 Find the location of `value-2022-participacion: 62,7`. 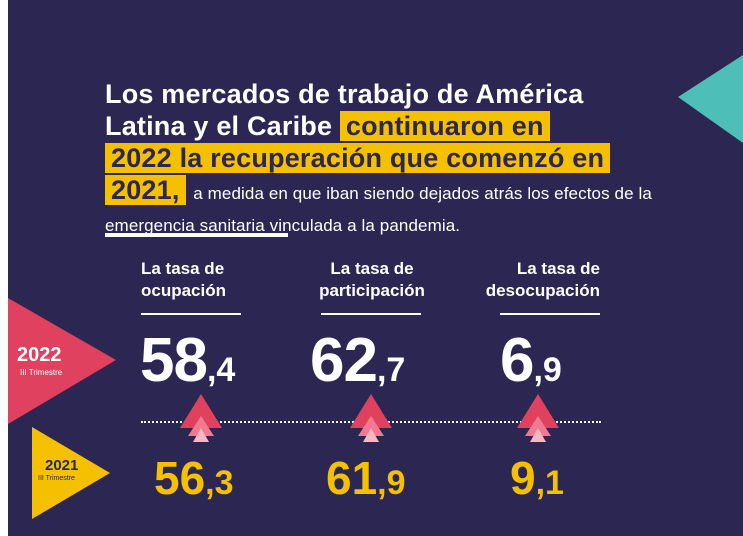

value-2022-participacion: 62,7 is located at coordinates (357, 365).